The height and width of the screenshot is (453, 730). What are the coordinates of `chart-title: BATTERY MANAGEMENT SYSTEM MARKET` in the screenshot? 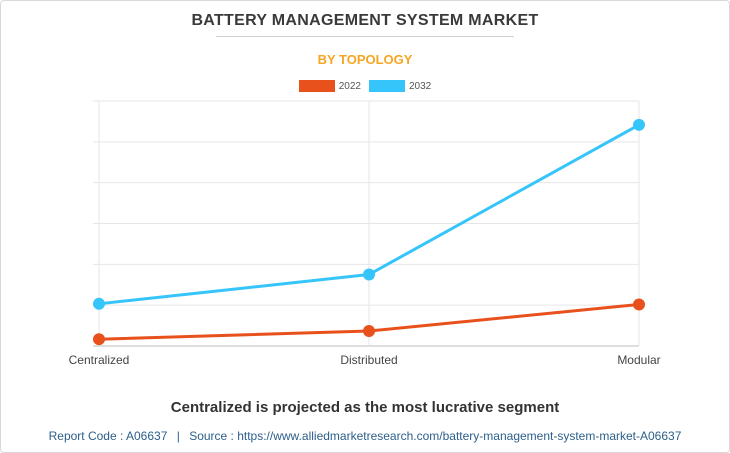 It's located at (365, 20).